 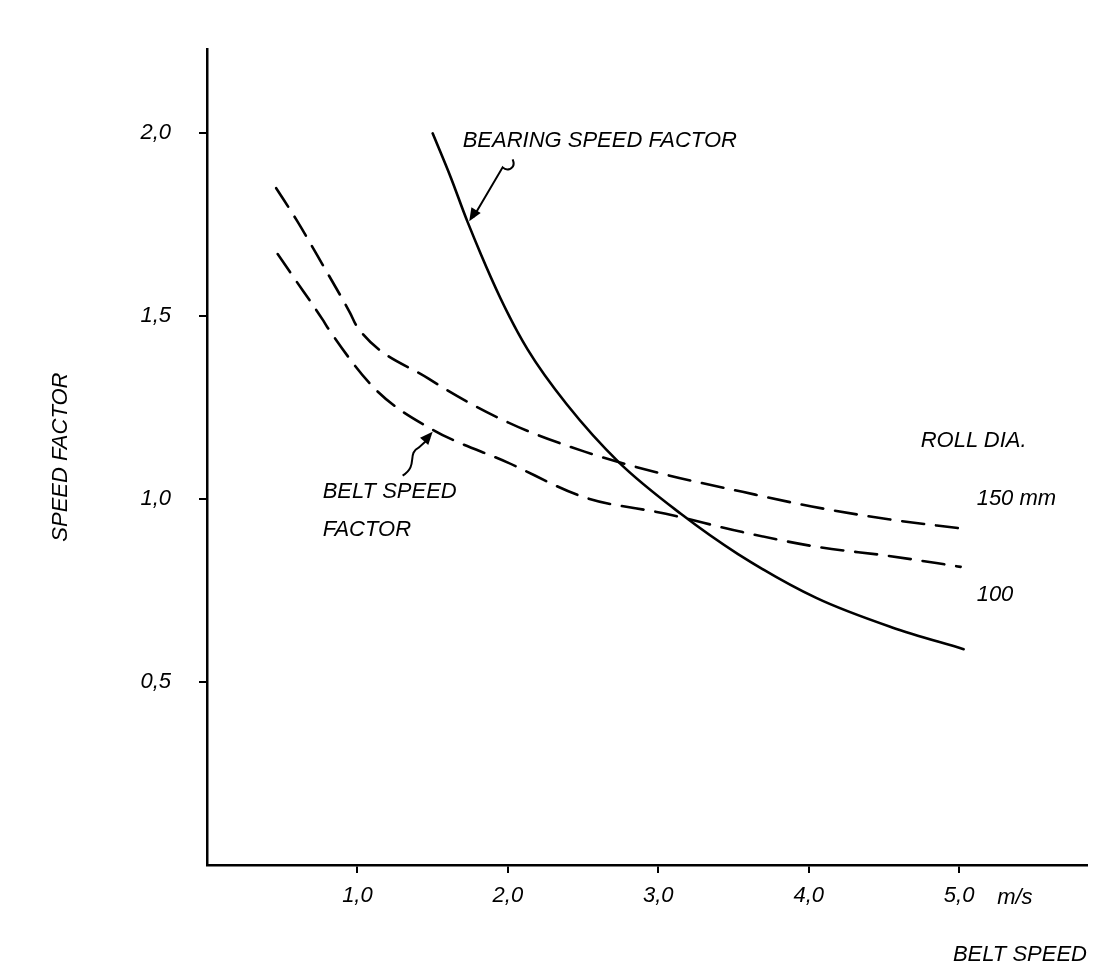 What do you see at coordinates (507, 895) in the screenshot?
I see `x-tick-label: 2,0` at bounding box center [507, 895].